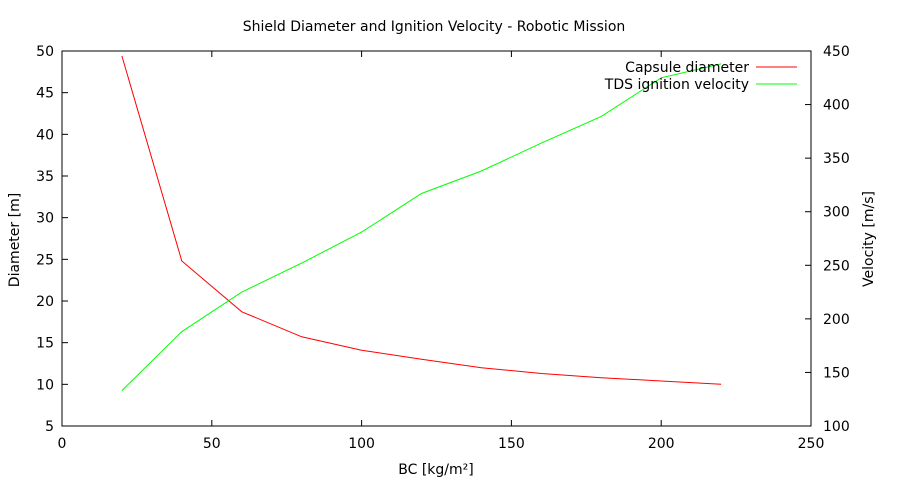  Describe the element at coordinates (15, 240) in the screenshot. I see `y-axis-label: Diameter [m]` at that location.